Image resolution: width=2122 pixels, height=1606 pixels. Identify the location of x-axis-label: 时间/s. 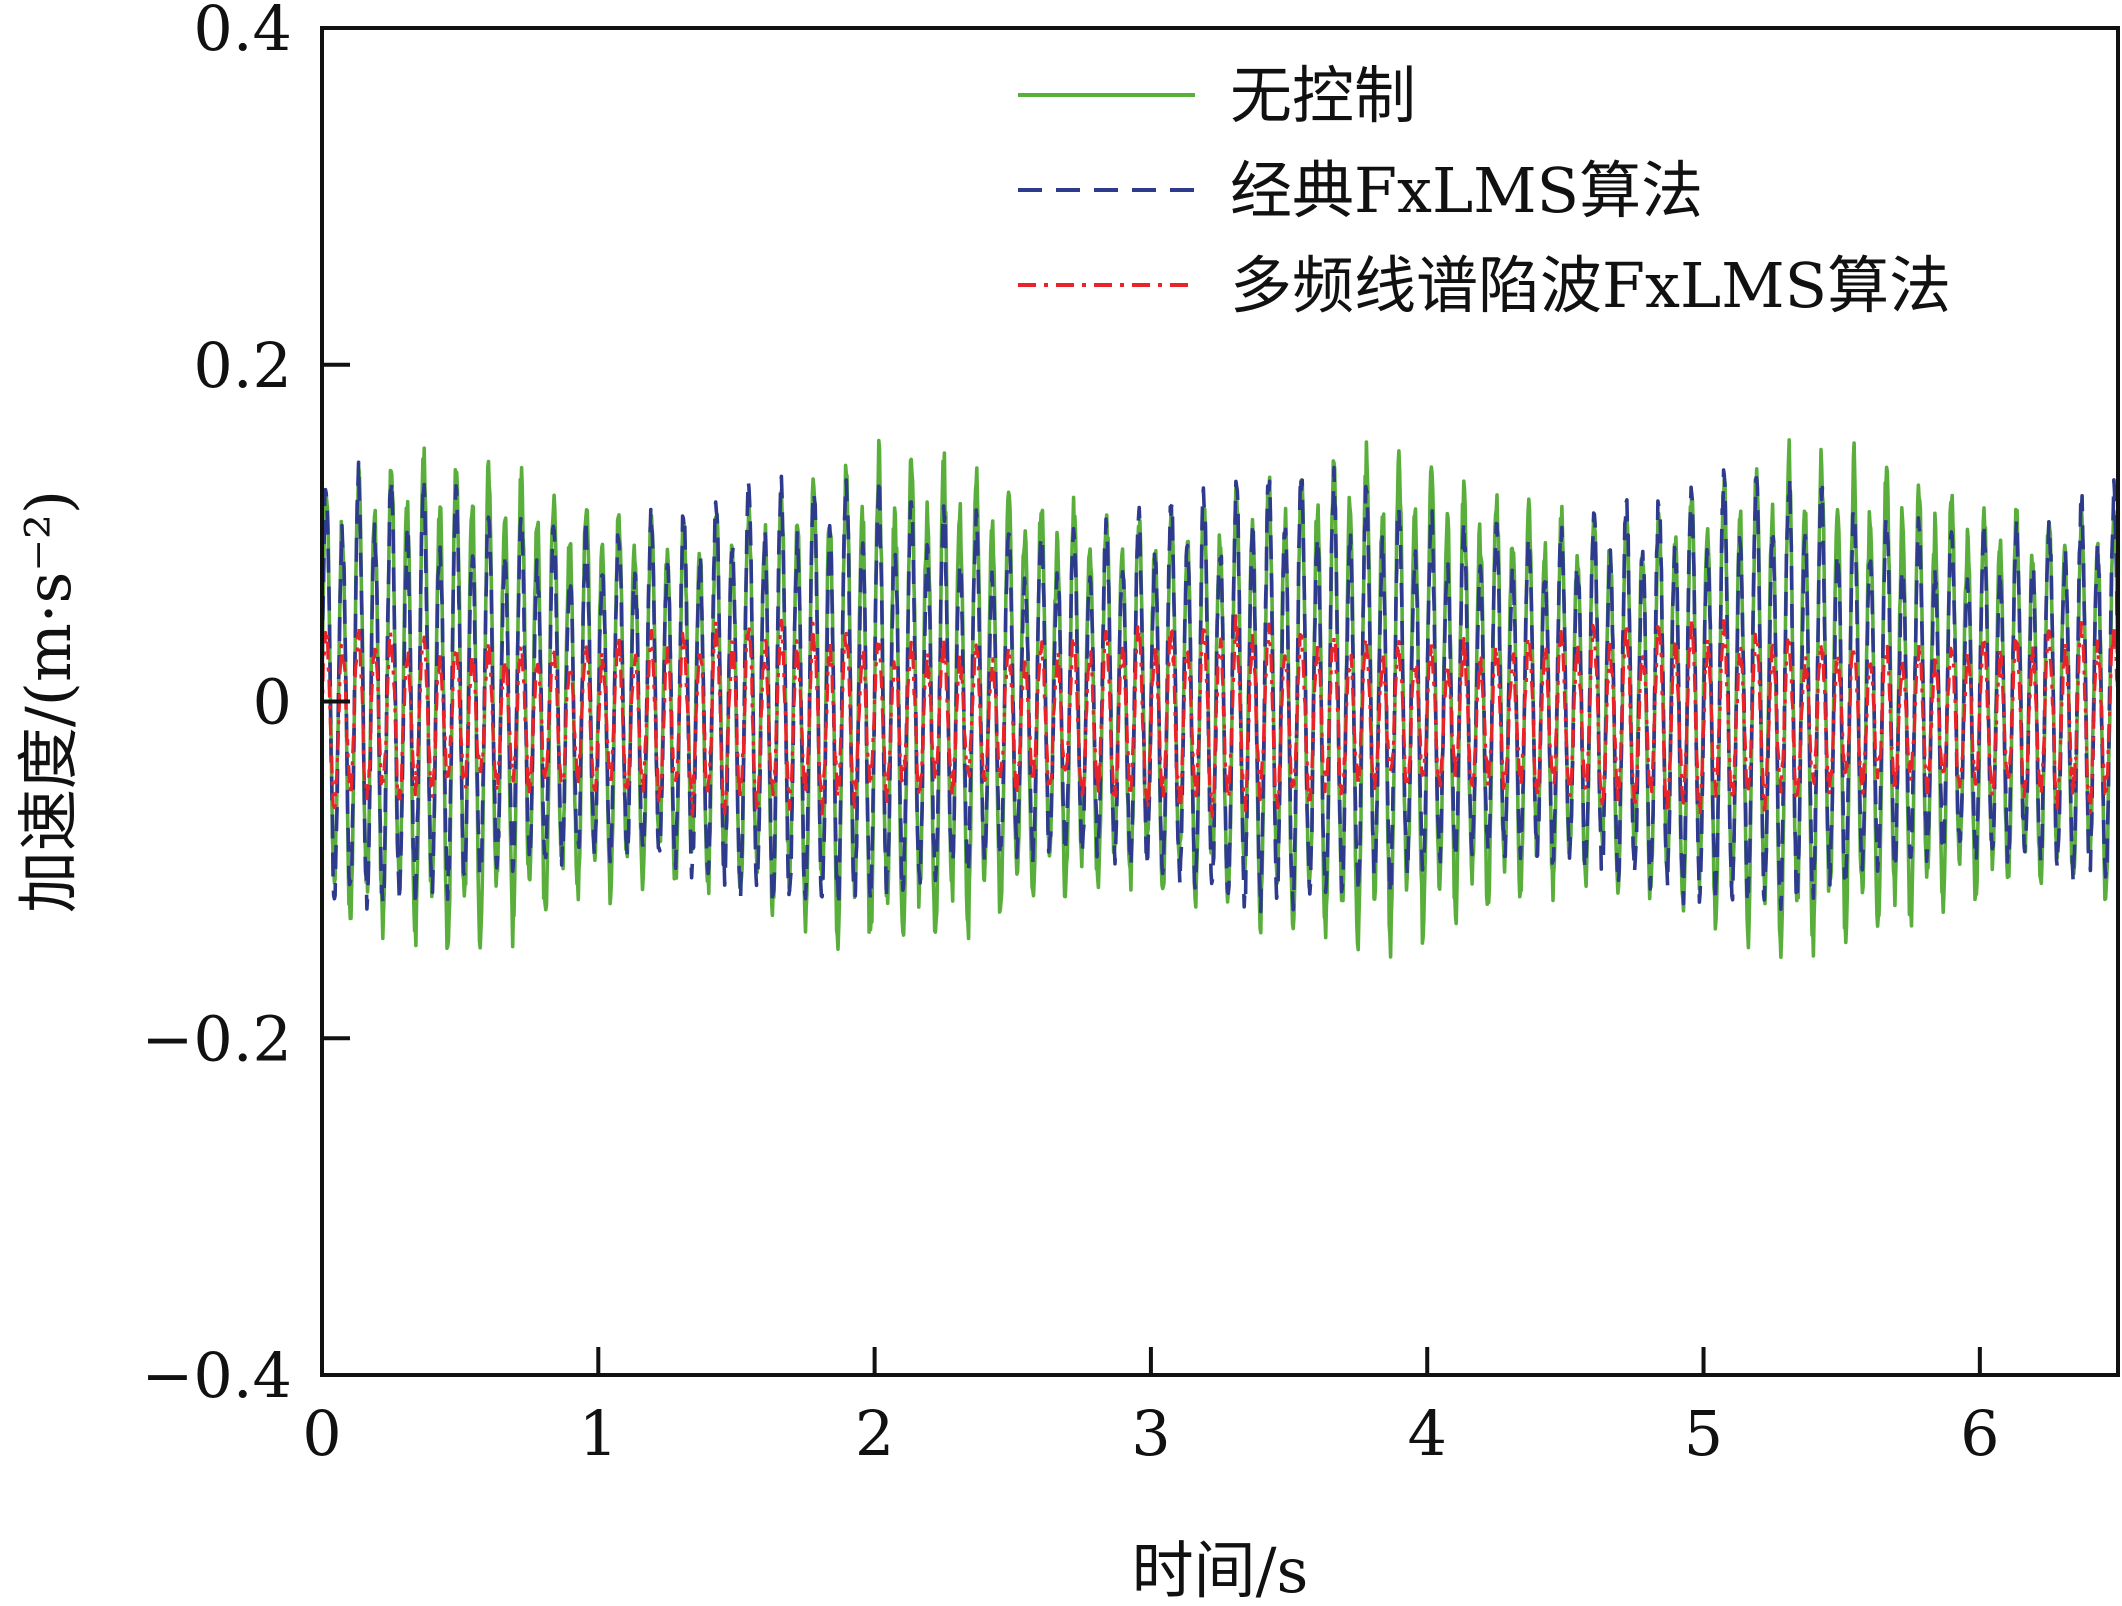
(1220, 1570).